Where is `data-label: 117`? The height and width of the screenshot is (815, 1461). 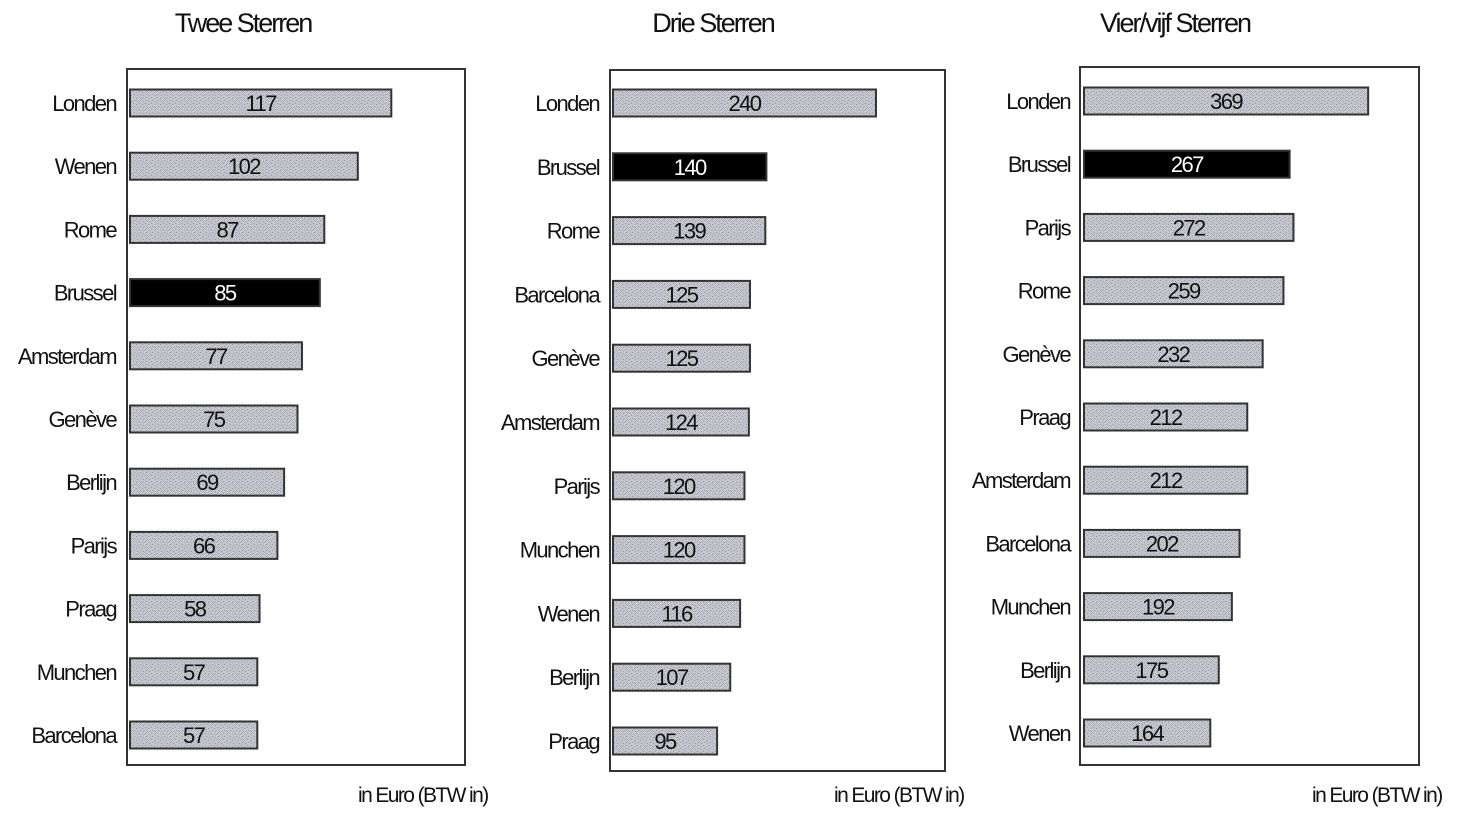 data-label: 117 is located at coordinates (262, 103).